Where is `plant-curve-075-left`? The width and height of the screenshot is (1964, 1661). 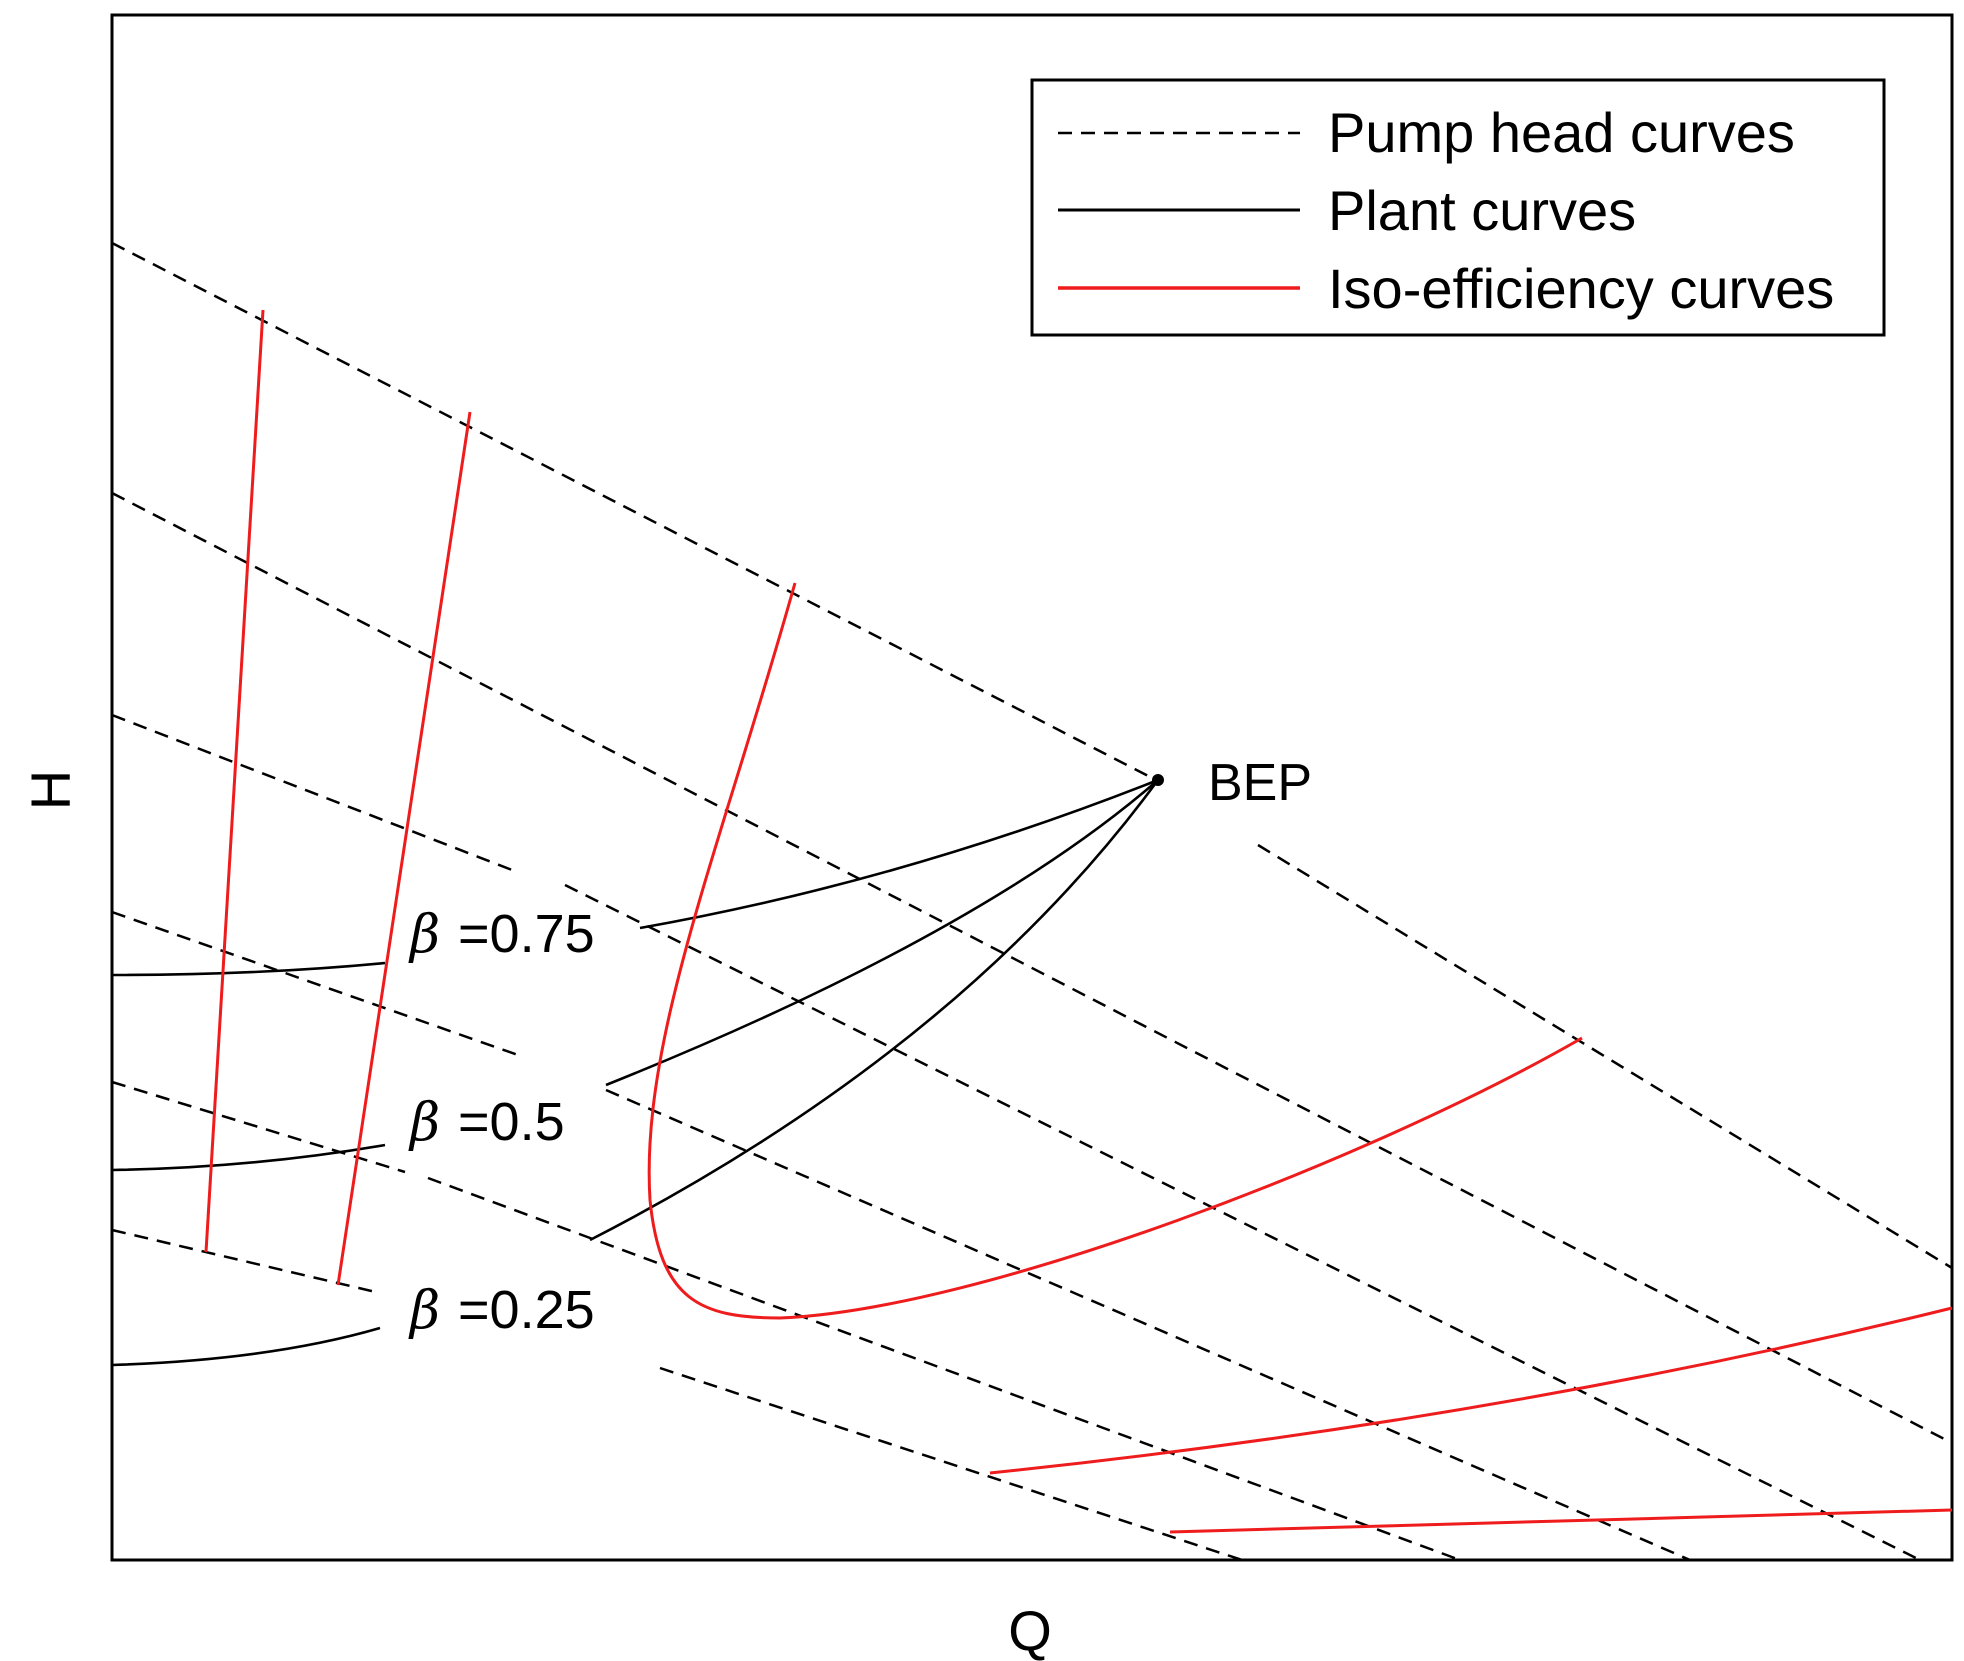 plant-curve-075-left is located at coordinates (248, 969).